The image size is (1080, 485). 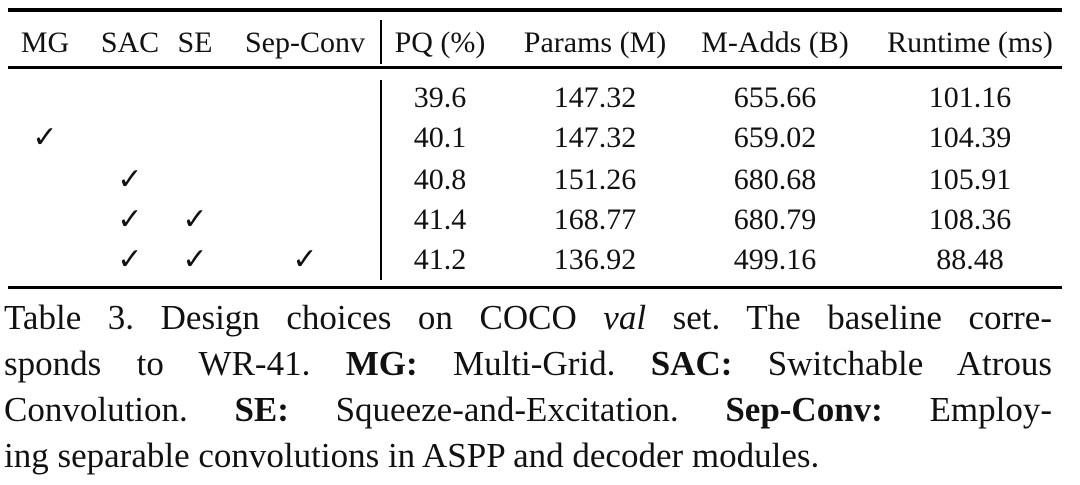 What do you see at coordinates (970, 97) in the screenshot?
I see `table-cell: 101.16` at bounding box center [970, 97].